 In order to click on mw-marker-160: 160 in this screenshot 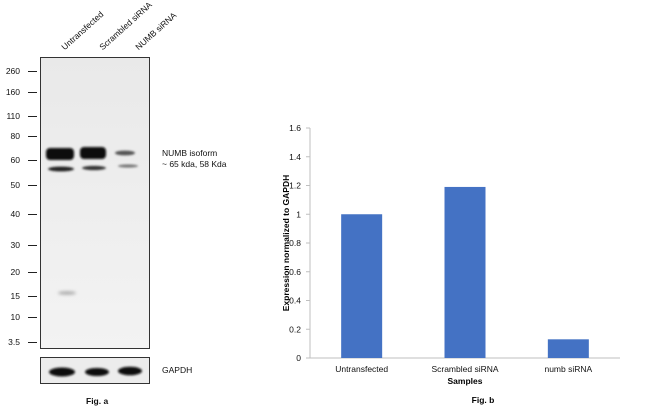, I will do `click(12, 92)`.